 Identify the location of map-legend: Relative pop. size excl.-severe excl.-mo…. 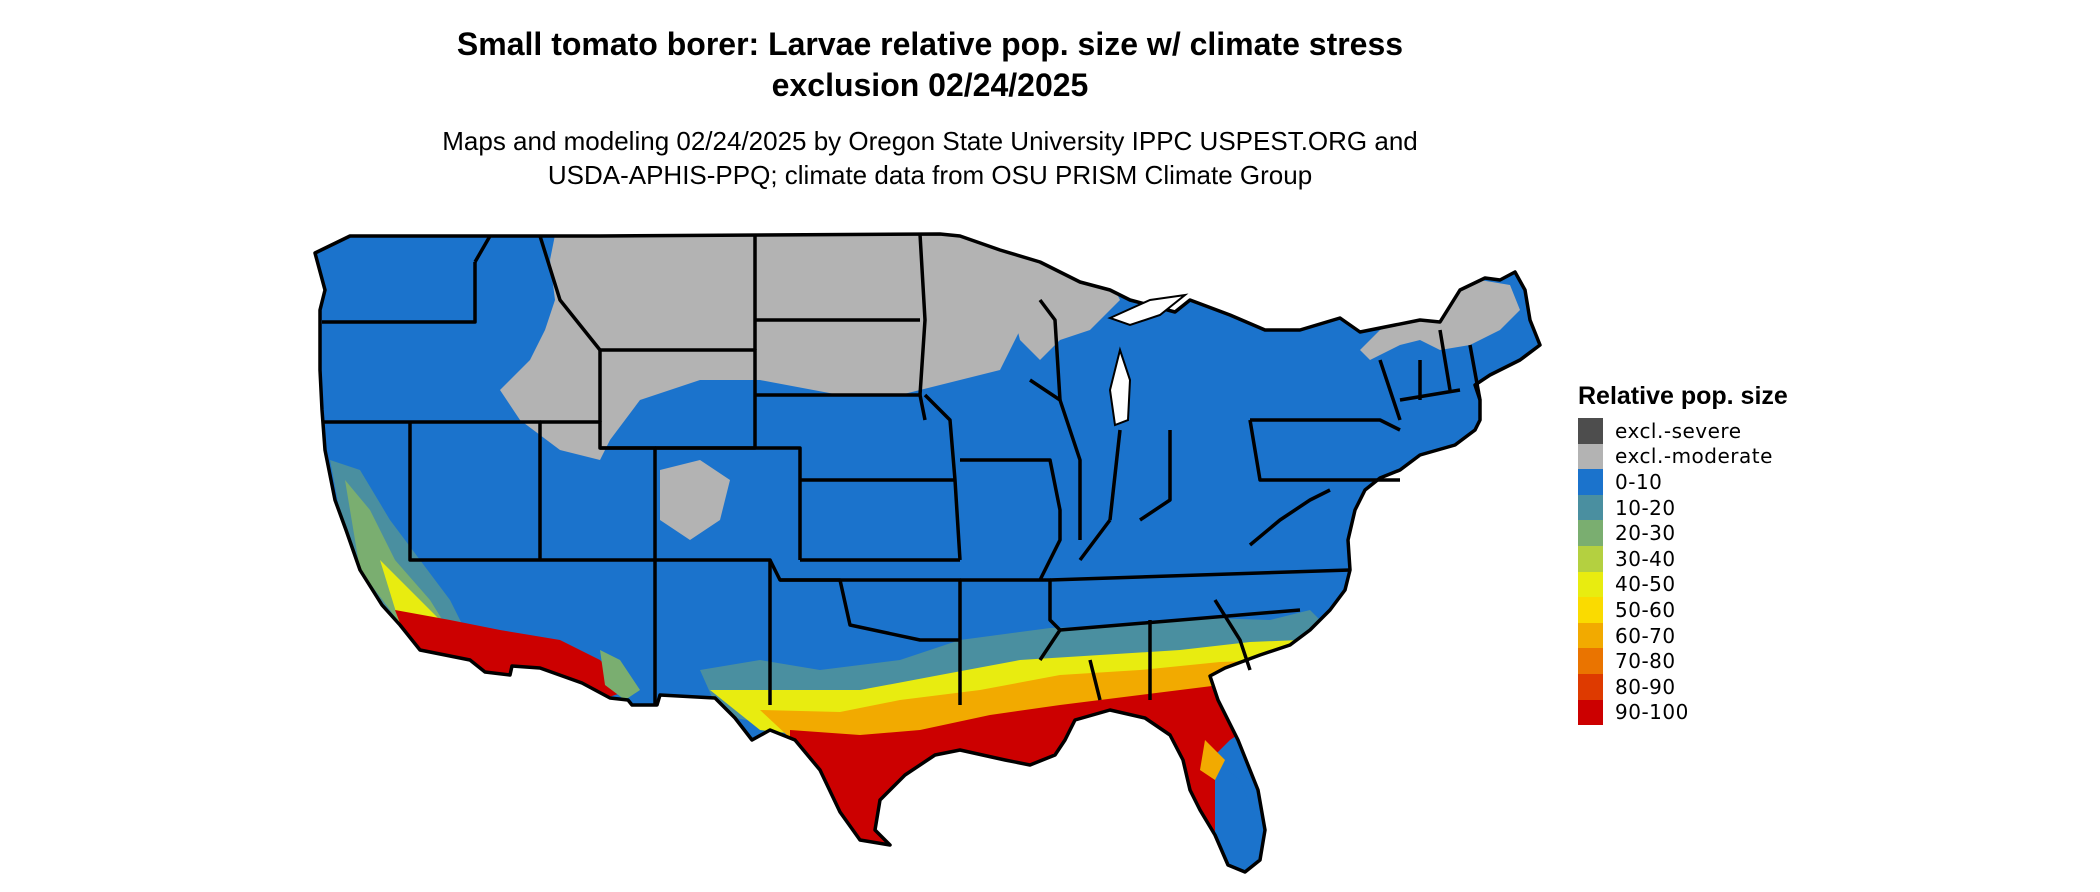
(1768, 553).